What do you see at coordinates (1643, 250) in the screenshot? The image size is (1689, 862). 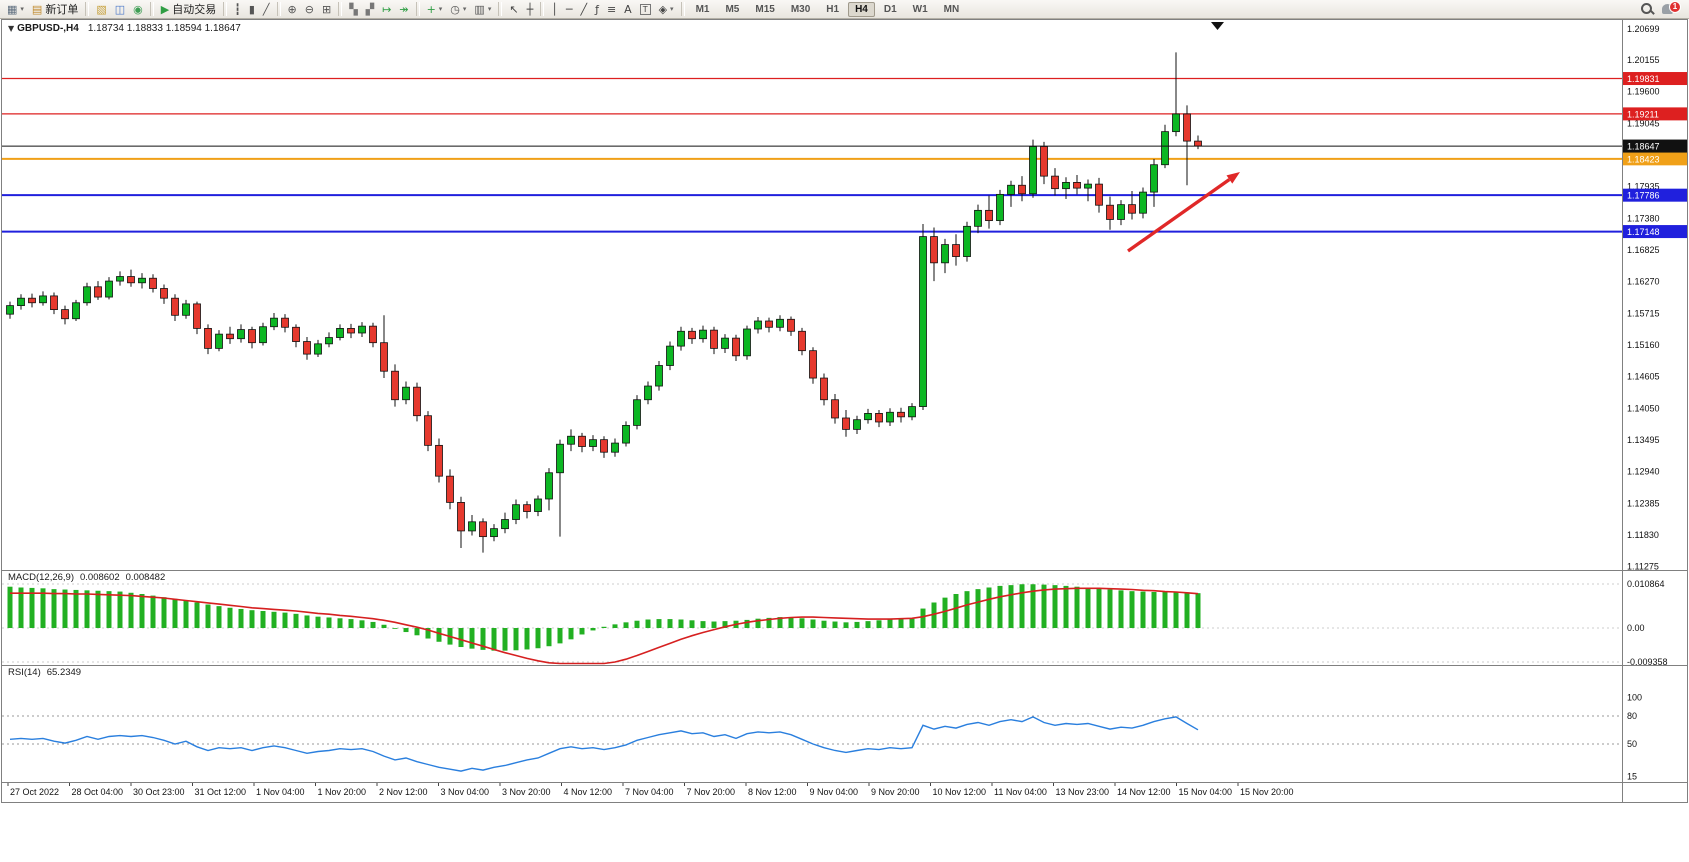 I see `svg-text: 1.16825` at bounding box center [1643, 250].